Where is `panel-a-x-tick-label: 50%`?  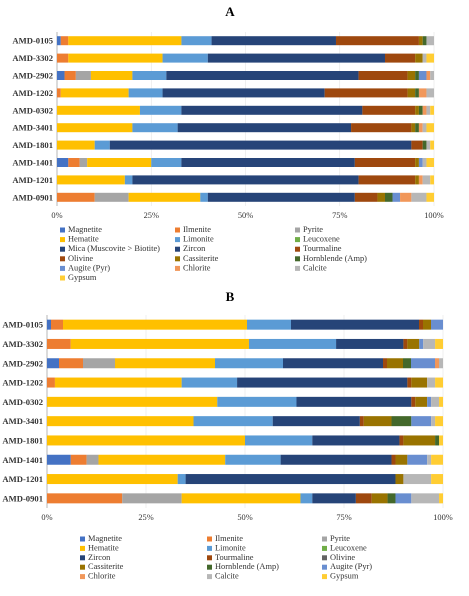
panel-a-x-tick-label: 50% is located at coordinates (245, 215).